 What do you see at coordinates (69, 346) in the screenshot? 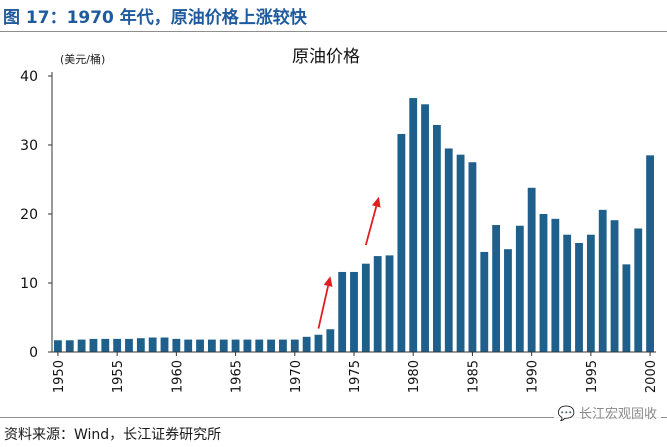
I see `bar-1951` at bounding box center [69, 346].